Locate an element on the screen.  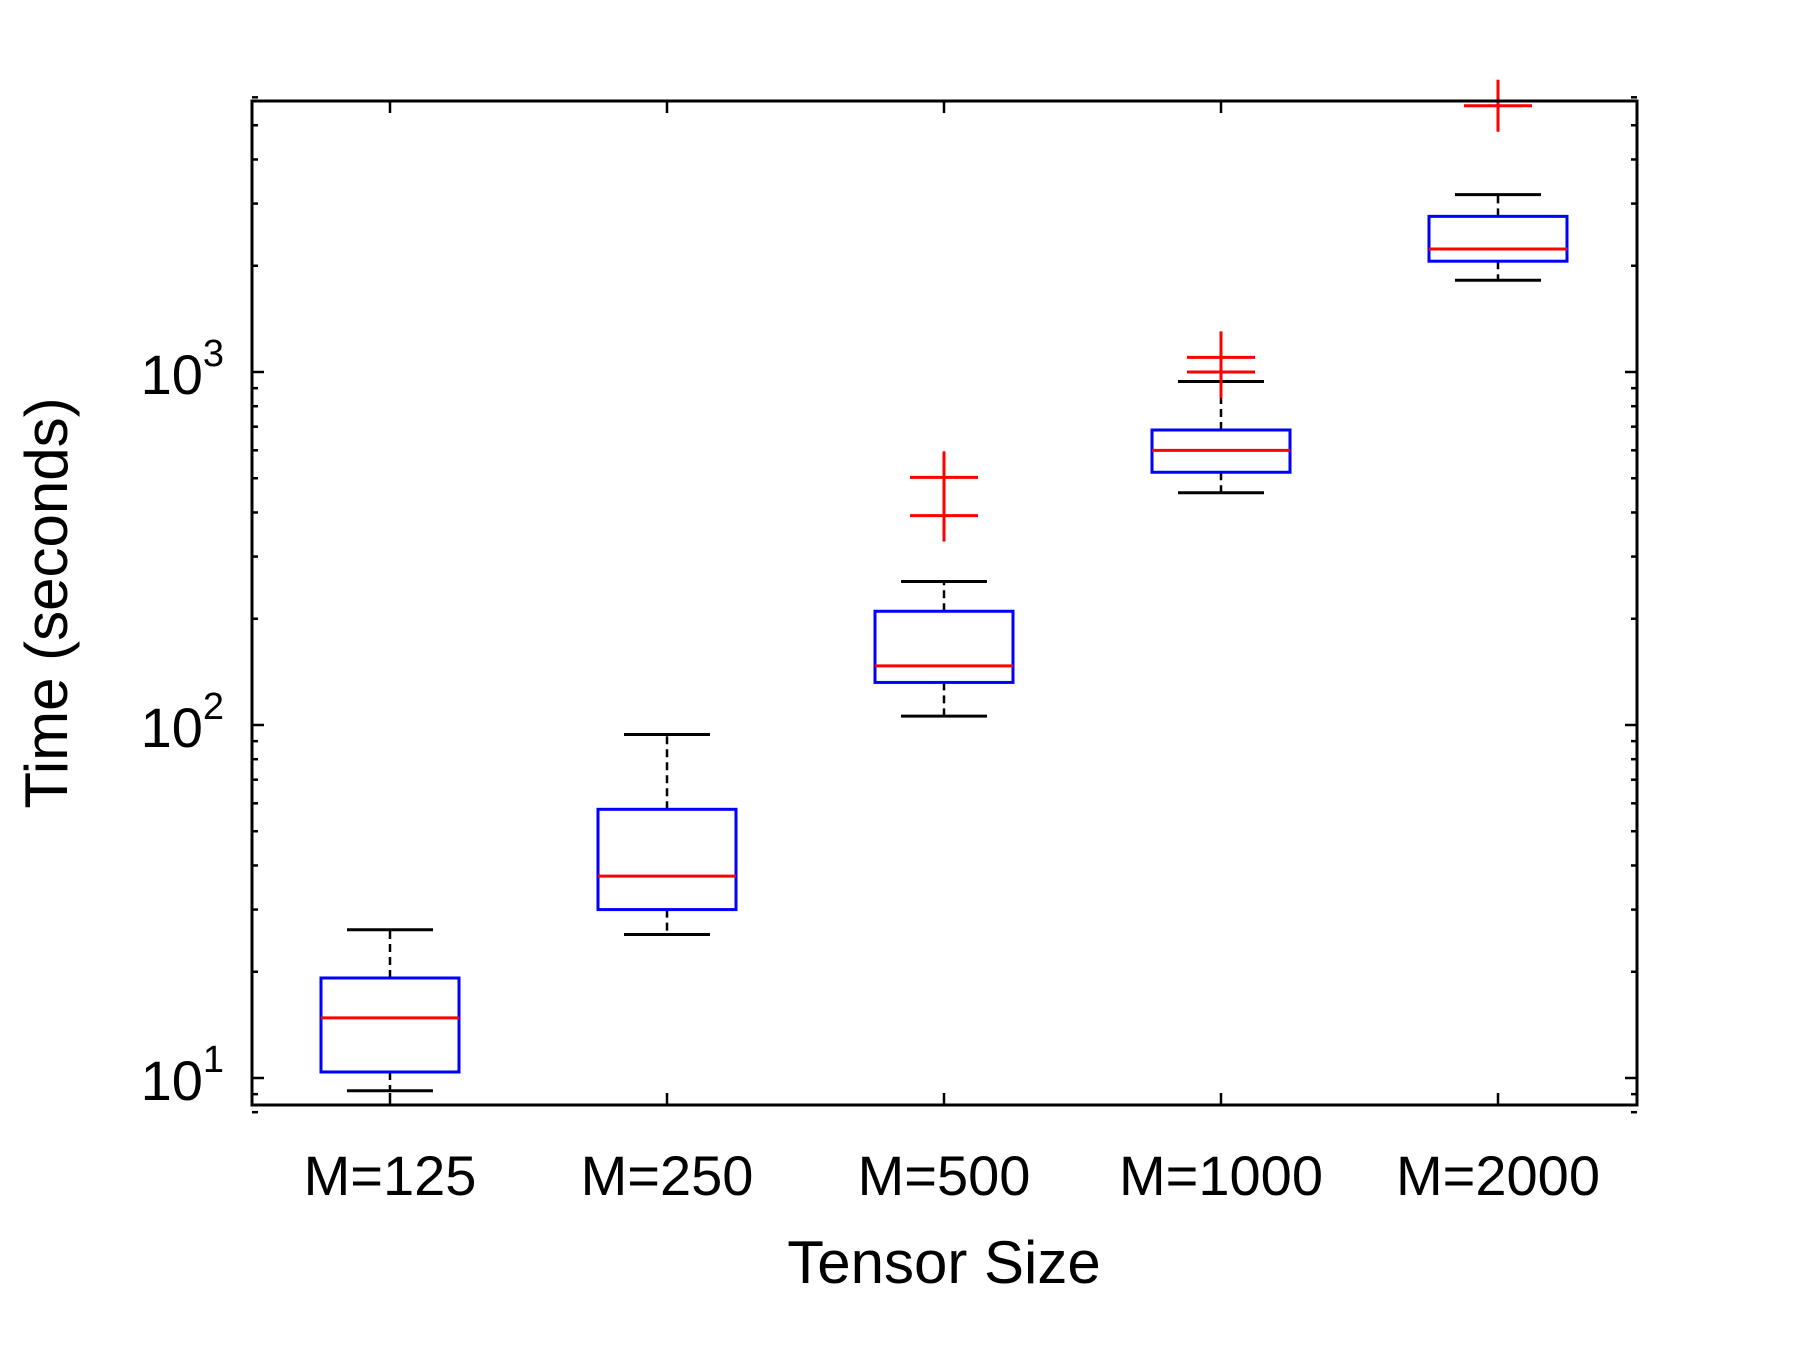
x-tick-label: M=1000 is located at coordinates (1221, 1175).